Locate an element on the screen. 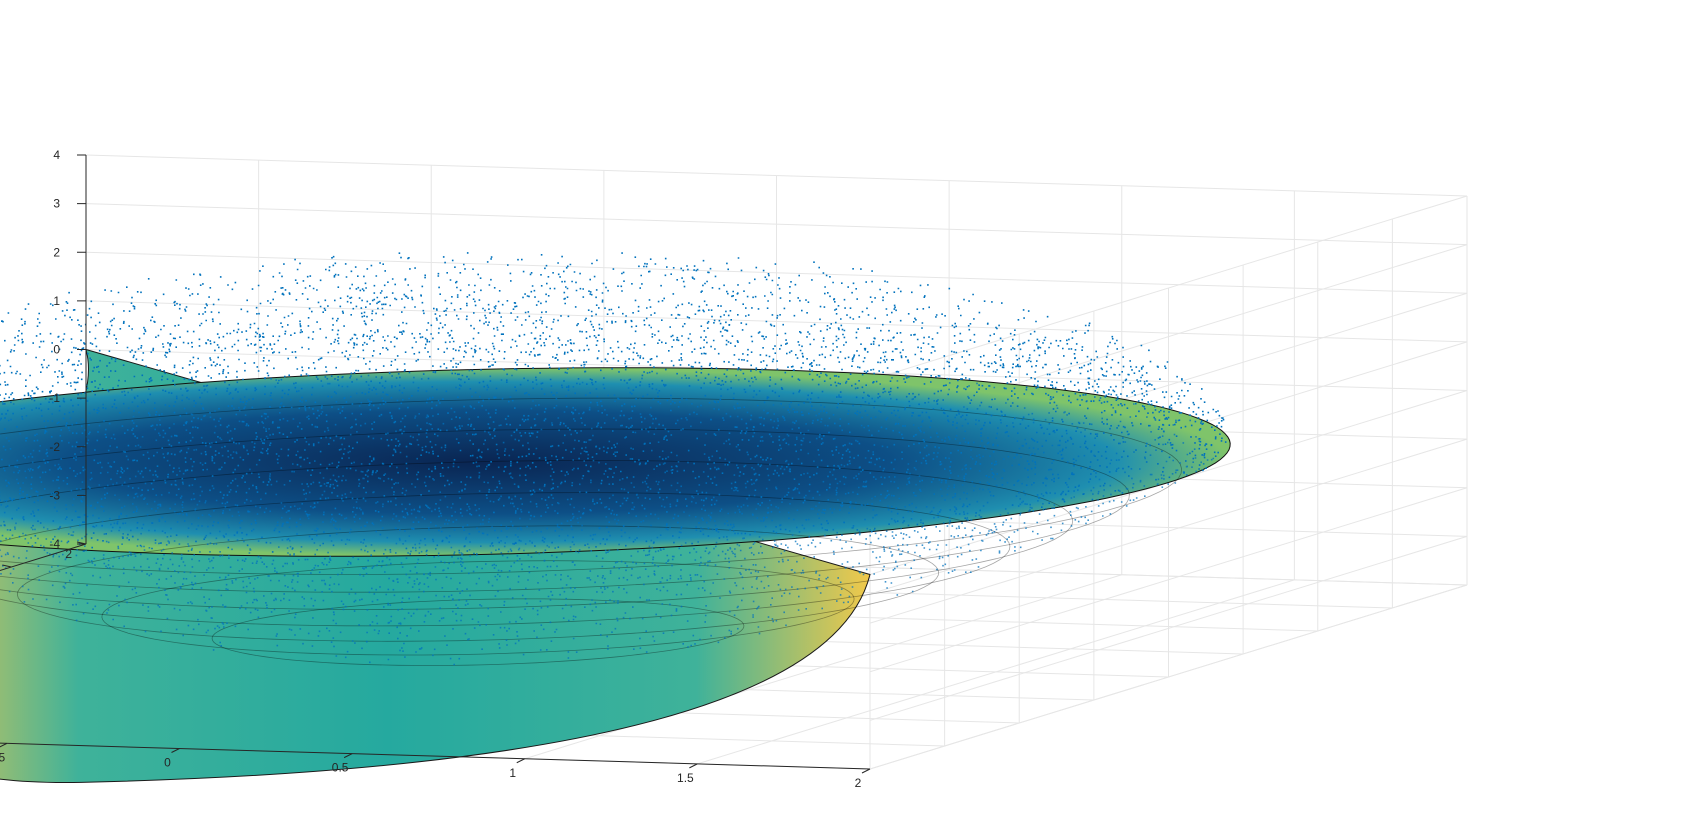  z-tick-label: 0 is located at coordinates (56, 350).